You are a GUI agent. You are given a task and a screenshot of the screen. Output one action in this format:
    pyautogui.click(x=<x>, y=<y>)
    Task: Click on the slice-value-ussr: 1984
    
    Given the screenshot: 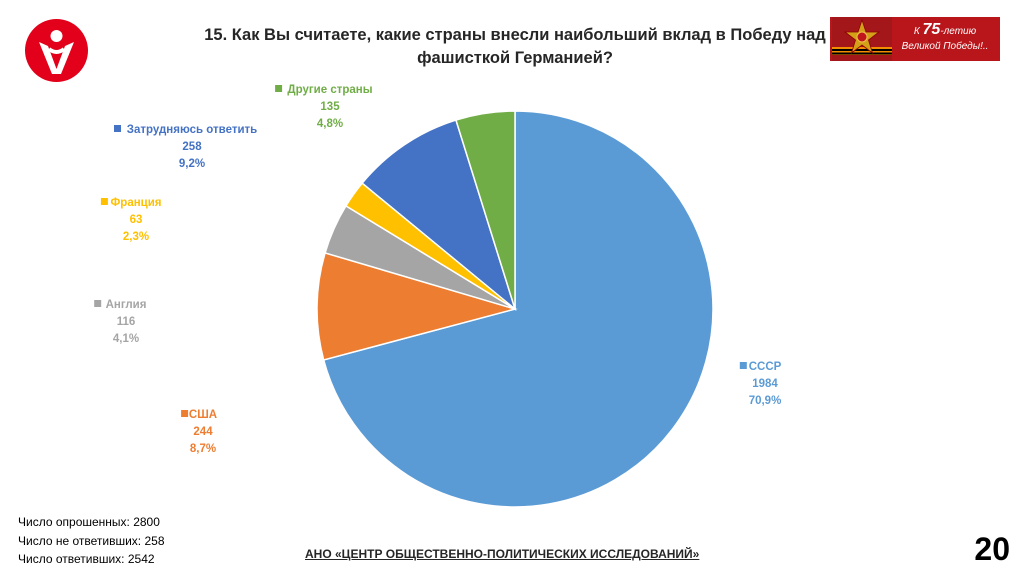 What is the action you would take?
    pyautogui.click(x=765, y=384)
    